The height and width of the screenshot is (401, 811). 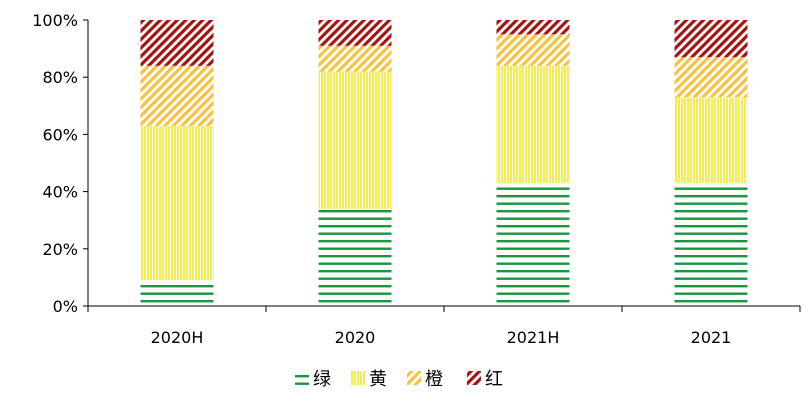 I want to click on legend: 绿黄橙红, so click(x=399, y=379).